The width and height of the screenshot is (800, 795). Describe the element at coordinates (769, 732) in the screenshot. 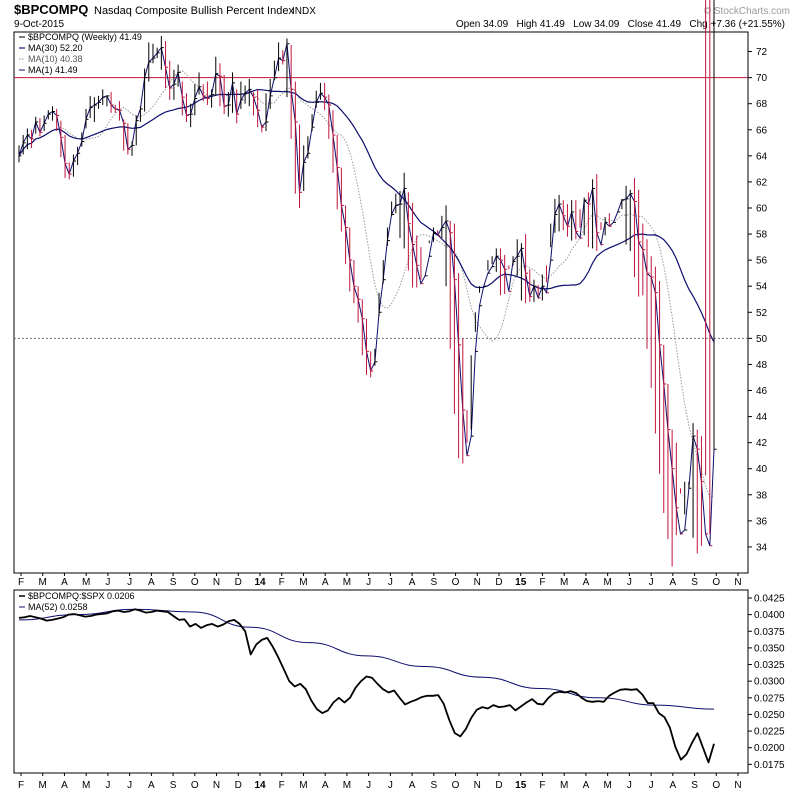

I see `y-tick-label: 0.0225` at that location.